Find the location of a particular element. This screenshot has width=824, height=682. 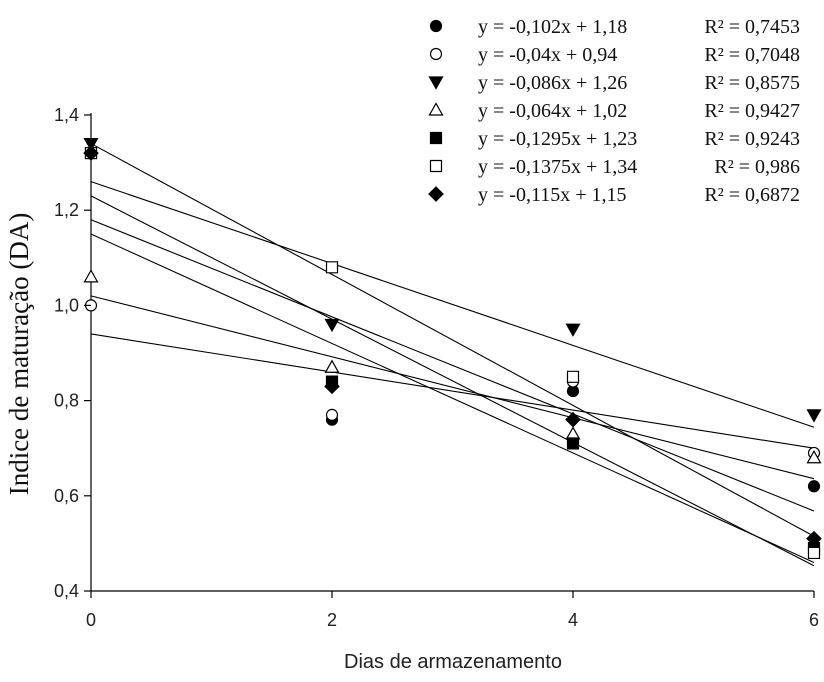

y-tick-label: 1,0 is located at coordinates (66, 305).